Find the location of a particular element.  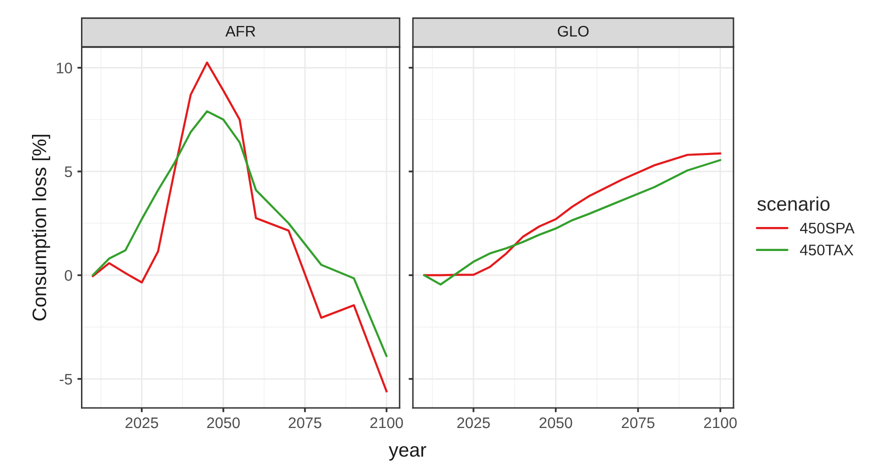

y-axis-title: Consumption loss [%] is located at coordinates (41, 227).